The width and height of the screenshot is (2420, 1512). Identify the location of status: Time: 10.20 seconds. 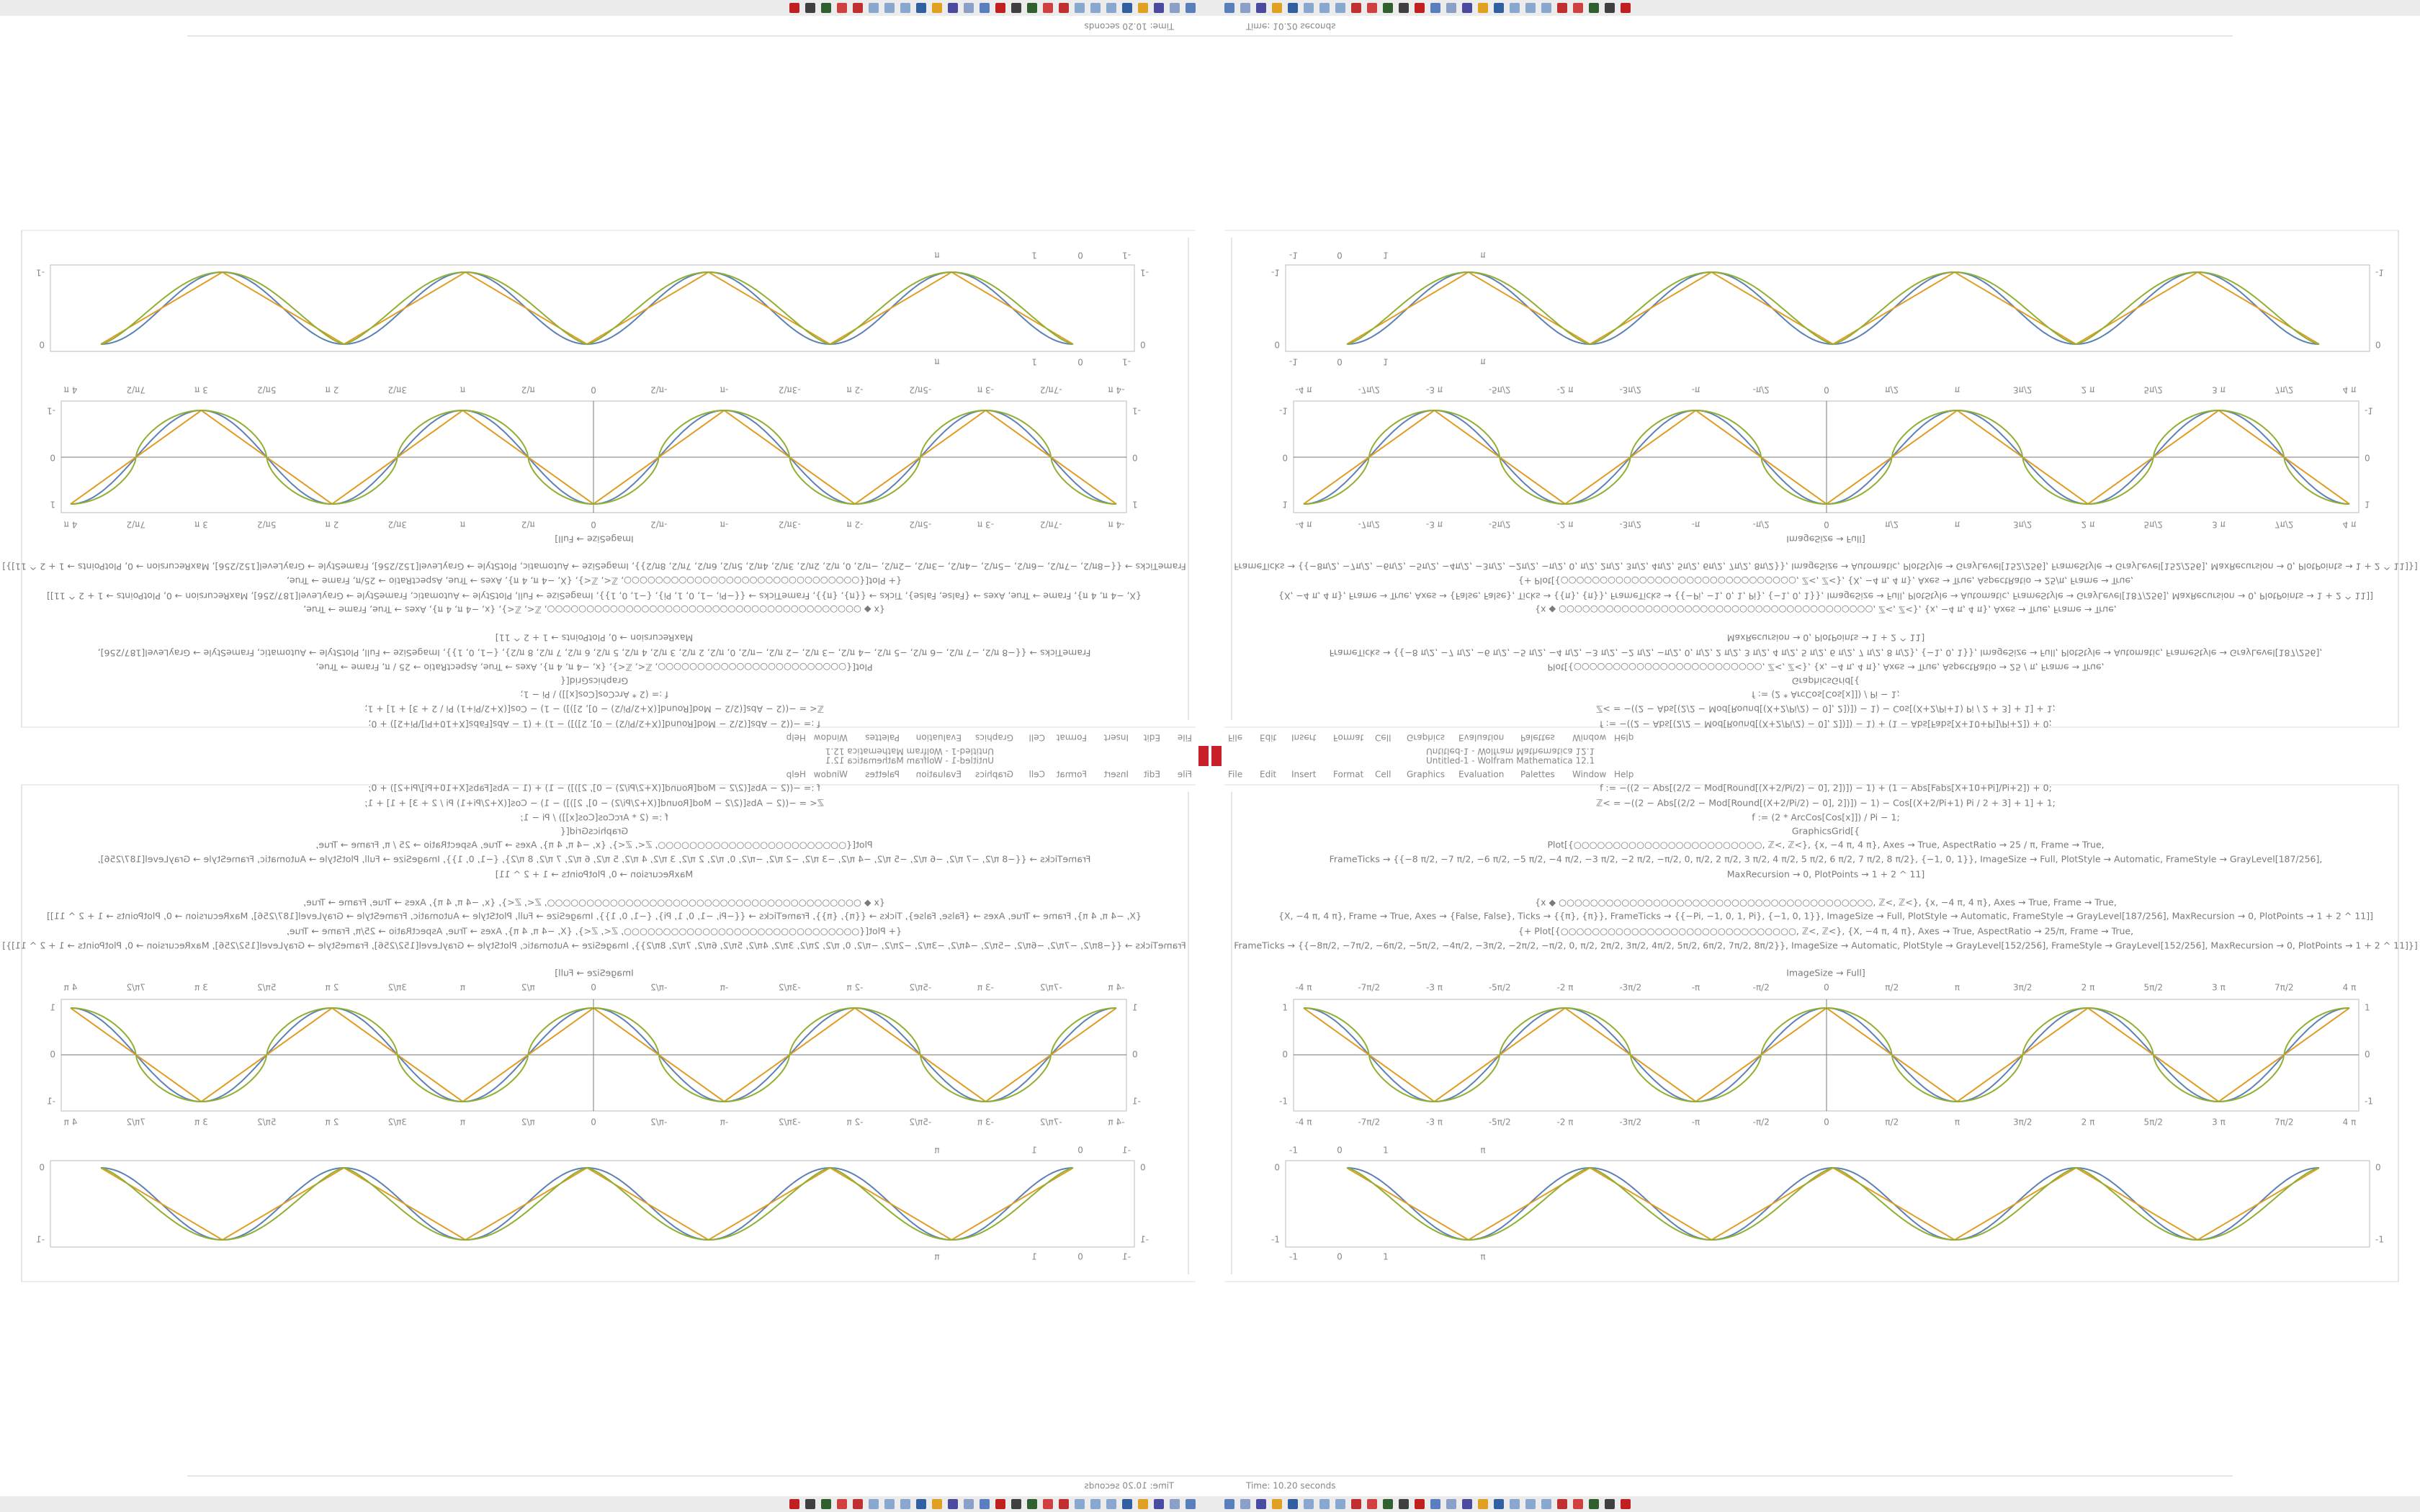
(1290, 1486).